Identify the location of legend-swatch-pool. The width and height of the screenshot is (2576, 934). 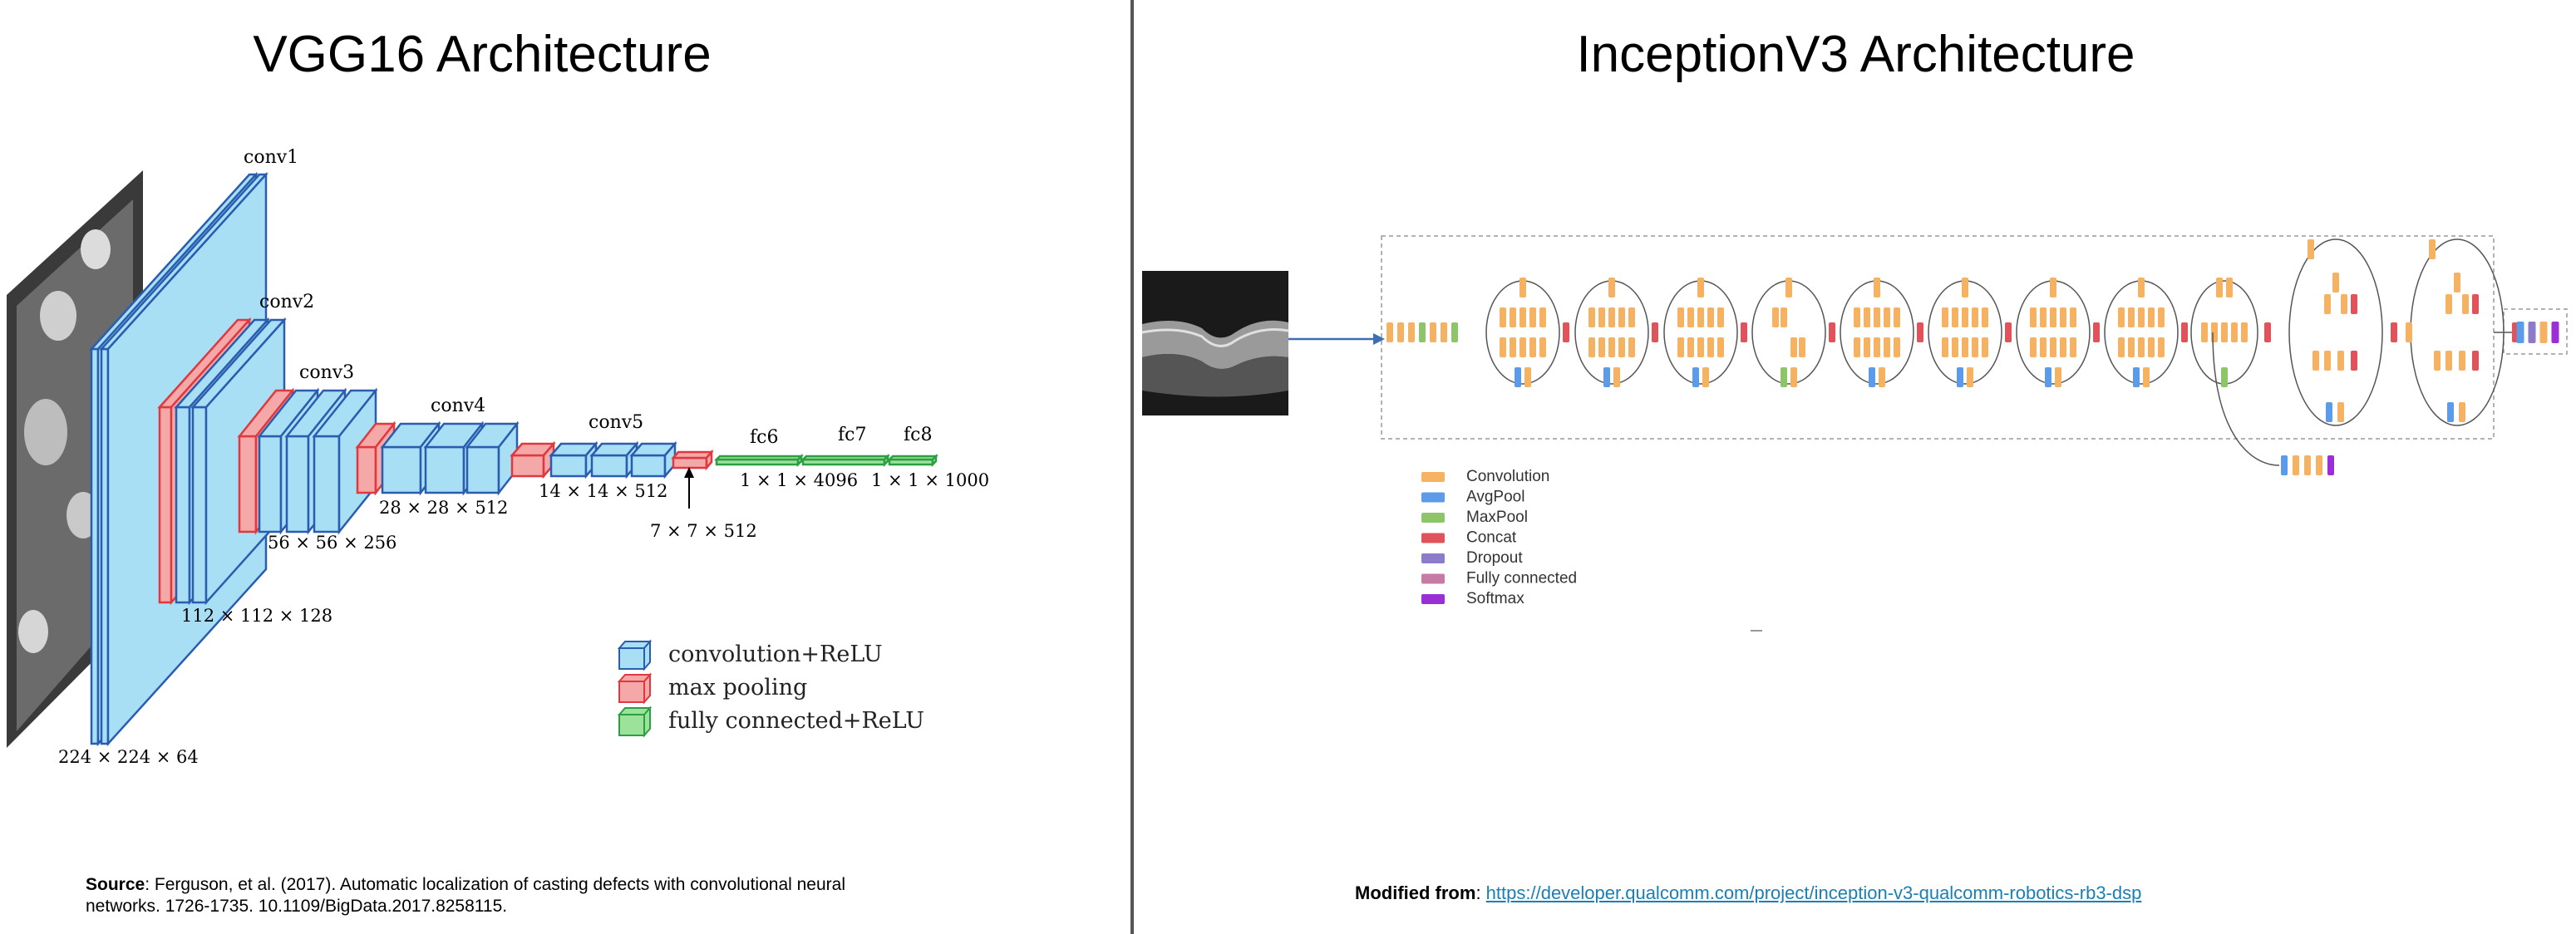
(635, 688).